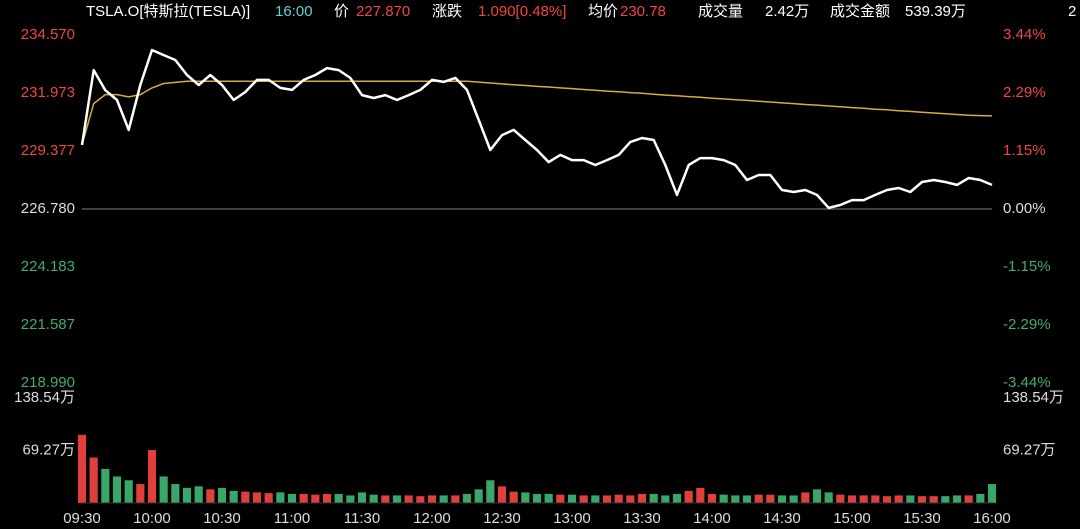 The height and width of the screenshot is (529, 1080). Describe the element at coordinates (362, 518) in the screenshot. I see `x-tick-label: 11:30` at that location.